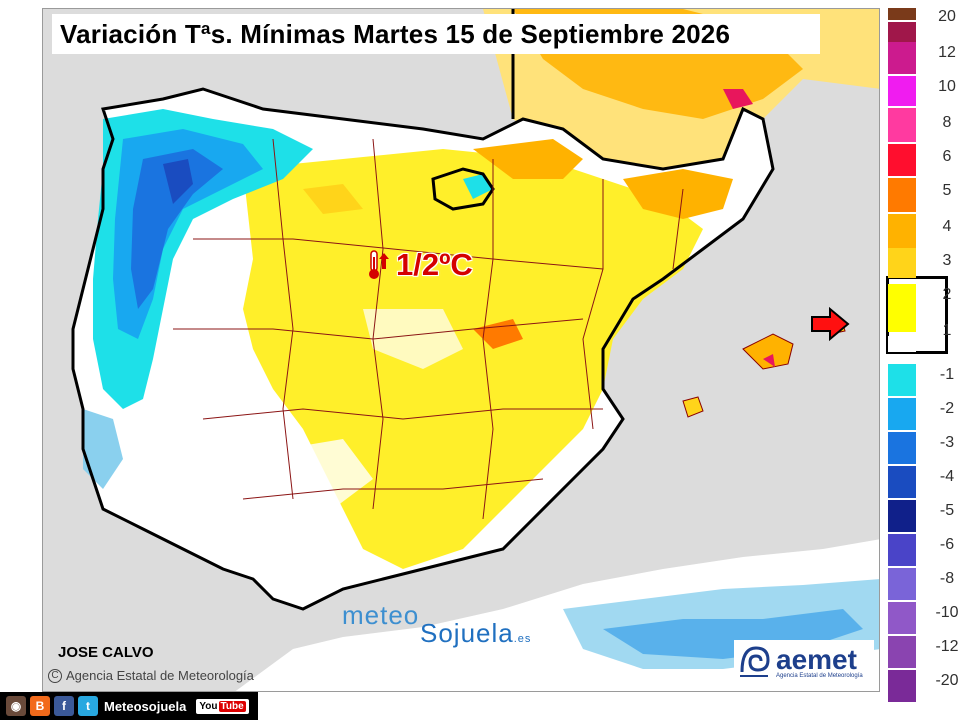 This screenshot has width=960, height=720. Describe the element at coordinates (947, 476) in the screenshot. I see `legend-label: -4` at that location.